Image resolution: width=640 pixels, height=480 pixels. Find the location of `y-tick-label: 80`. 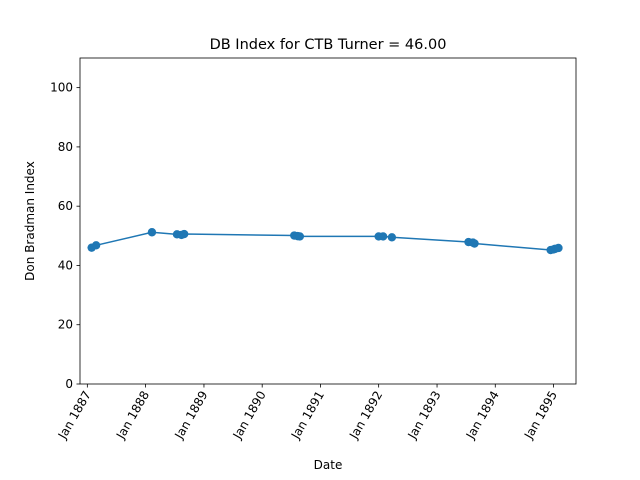

y-tick-label: 80 is located at coordinates (65, 147).